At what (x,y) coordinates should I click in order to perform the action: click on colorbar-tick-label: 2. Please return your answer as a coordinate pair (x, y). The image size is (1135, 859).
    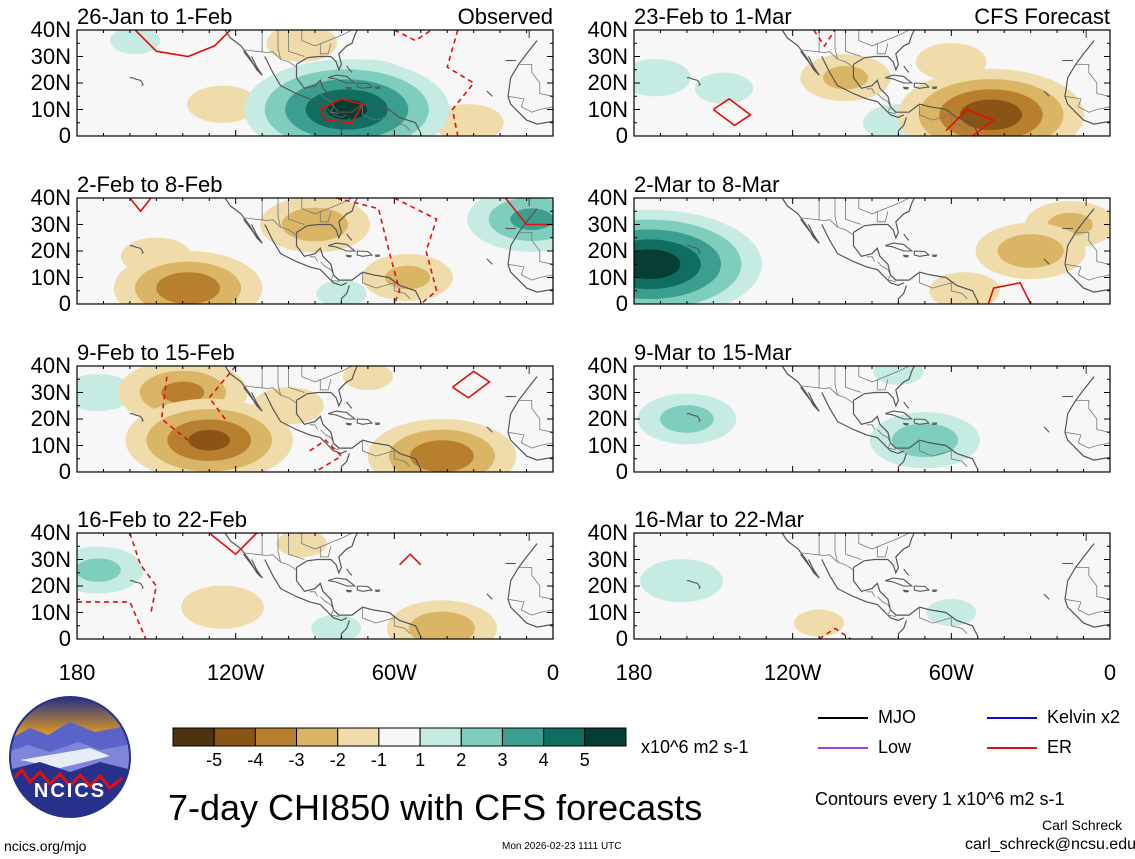
    Looking at the image, I should click on (461, 760).